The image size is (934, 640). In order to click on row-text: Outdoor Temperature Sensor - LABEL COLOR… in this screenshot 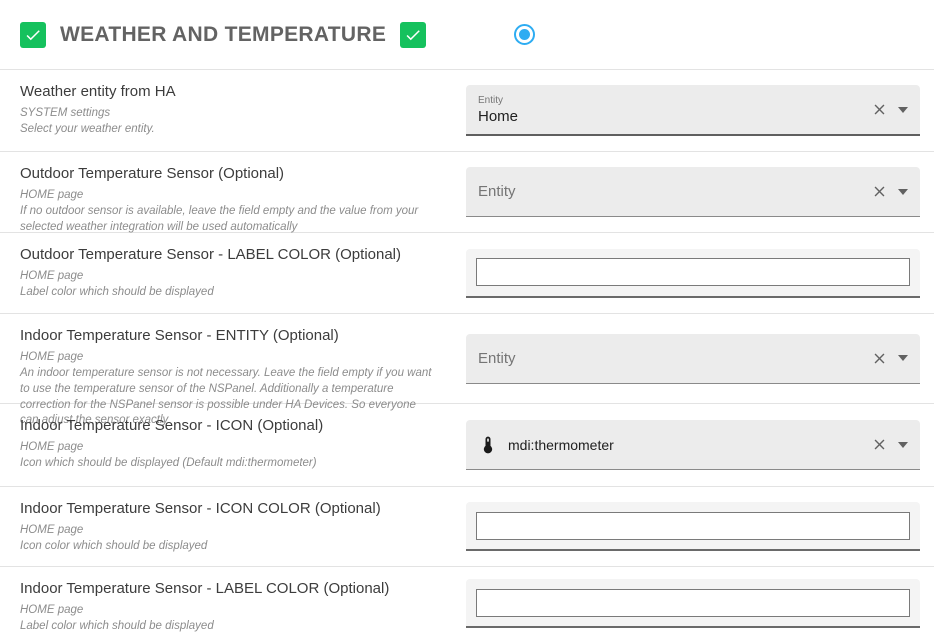, I will do `click(233, 267)`.